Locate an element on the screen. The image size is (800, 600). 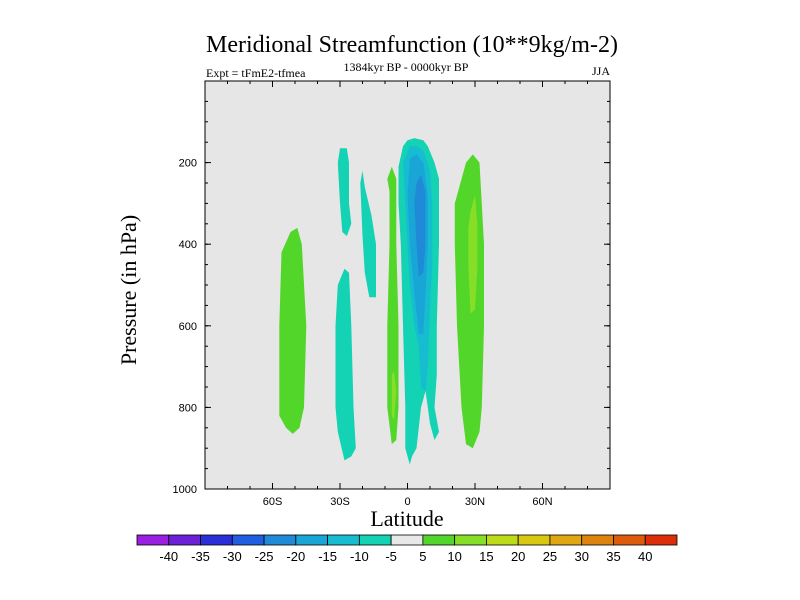
contour-sh-outer-positive is located at coordinates (293, 330).